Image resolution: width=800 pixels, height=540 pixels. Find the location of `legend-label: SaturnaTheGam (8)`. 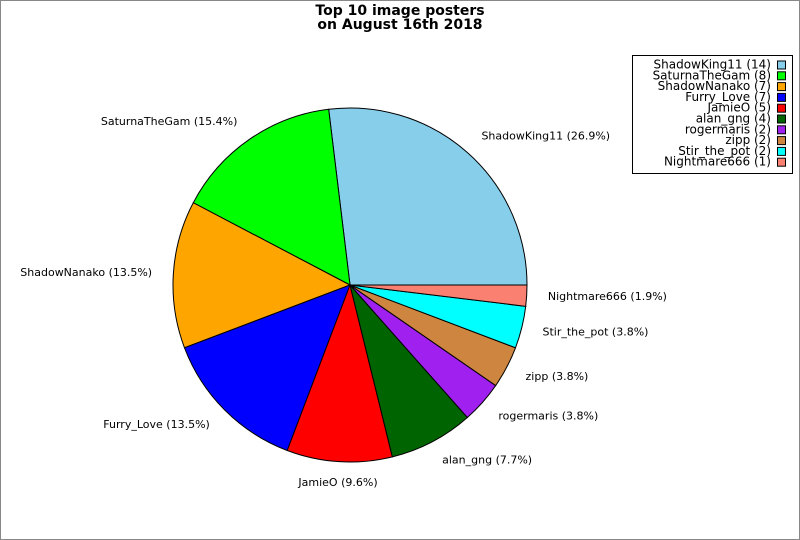

legend-label: SaturnaTheGam (8) is located at coordinates (712, 75).